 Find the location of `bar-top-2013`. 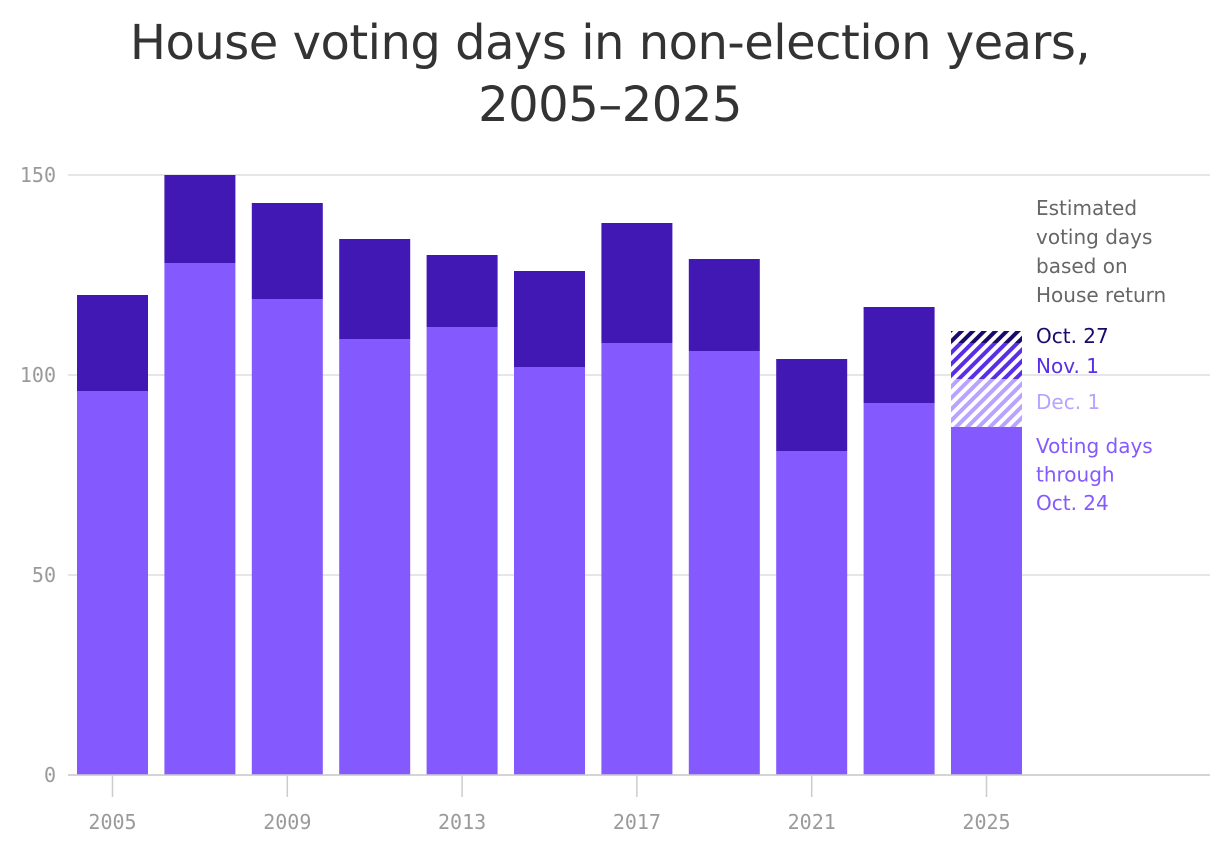

bar-top-2013 is located at coordinates (462, 291).